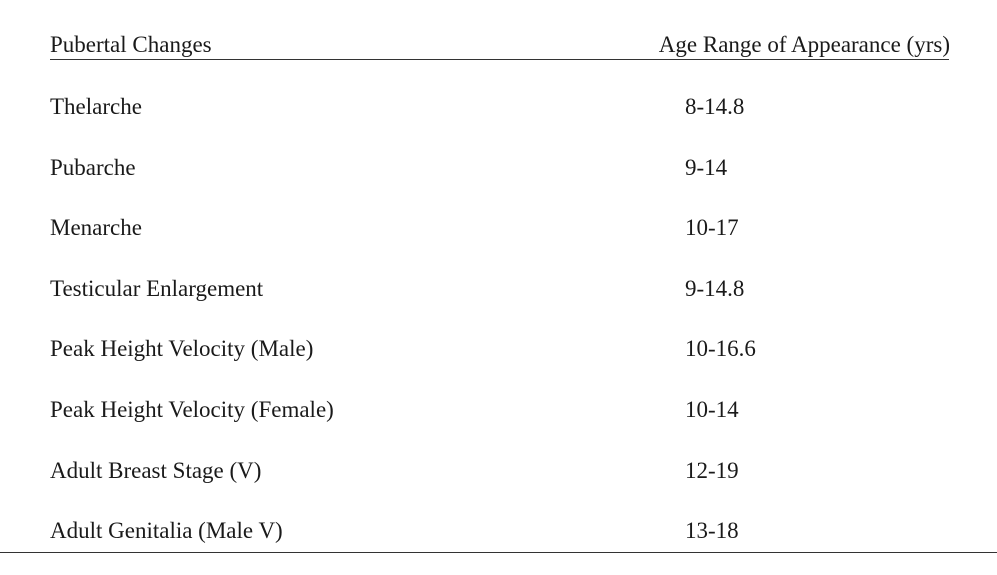 The height and width of the screenshot is (575, 997). I want to click on table-row: Adult Breast Stage (V) 12-19, so click(498, 484).